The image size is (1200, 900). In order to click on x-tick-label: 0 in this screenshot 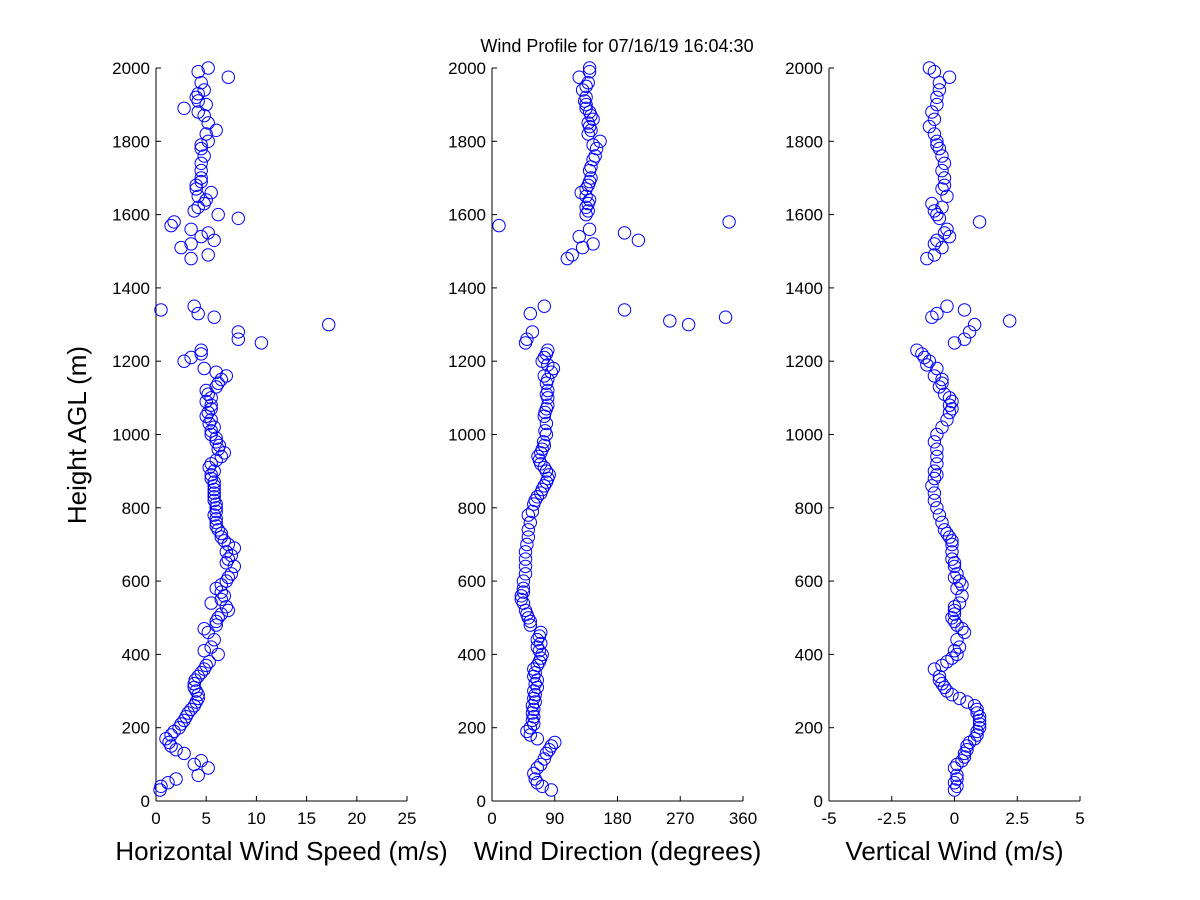, I will do `click(491, 818)`.